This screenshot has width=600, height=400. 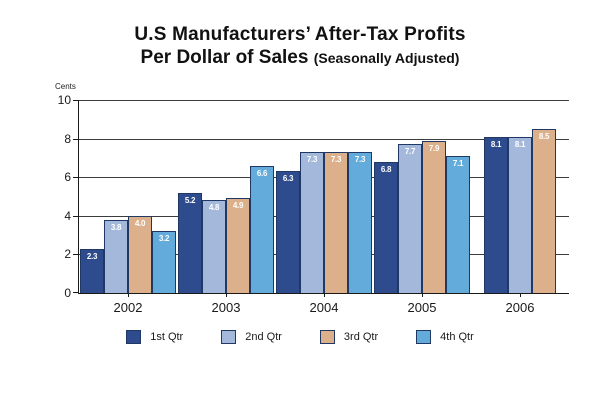 What do you see at coordinates (214, 246) in the screenshot?
I see `bar-2003-2nd-qtr: 4.8` at bounding box center [214, 246].